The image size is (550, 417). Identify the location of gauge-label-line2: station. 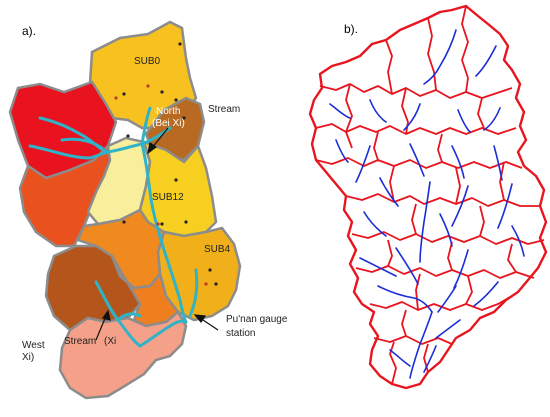
(241, 333).